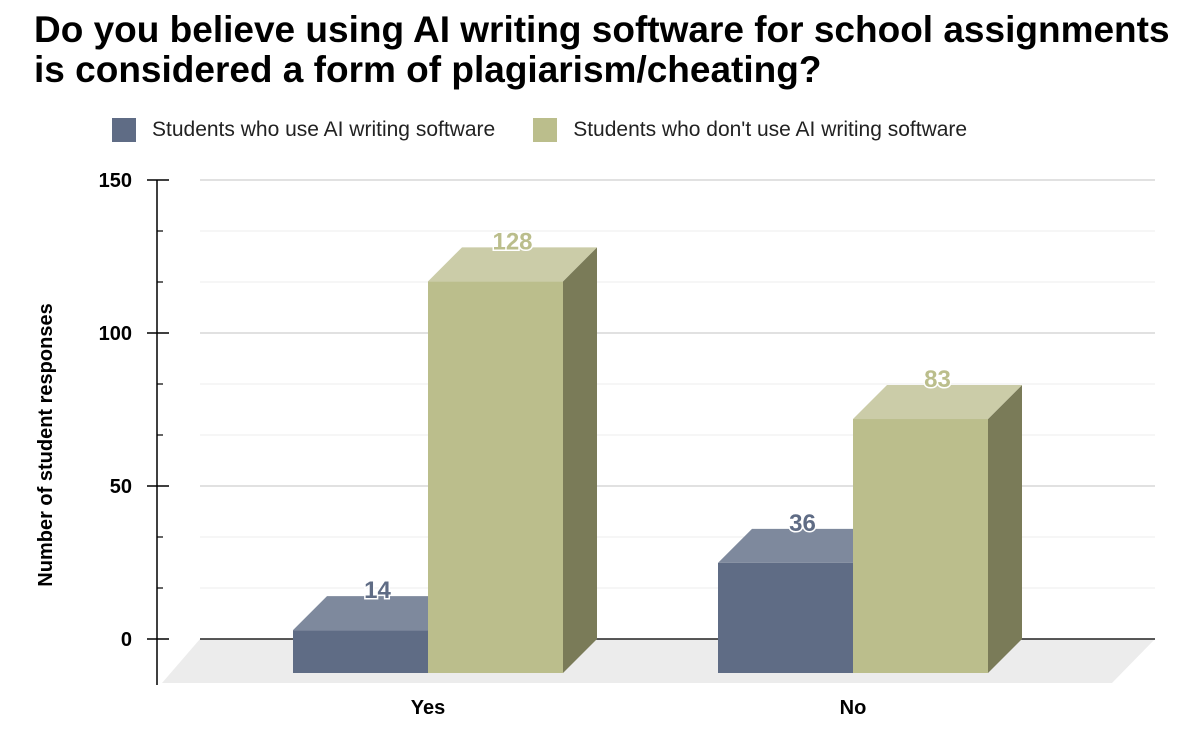 Image resolution: width=1190 pixels, height=755 pixels. What do you see at coordinates (115, 334) in the screenshot?
I see `y-tick-label: 100` at bounding box center [115, 334].